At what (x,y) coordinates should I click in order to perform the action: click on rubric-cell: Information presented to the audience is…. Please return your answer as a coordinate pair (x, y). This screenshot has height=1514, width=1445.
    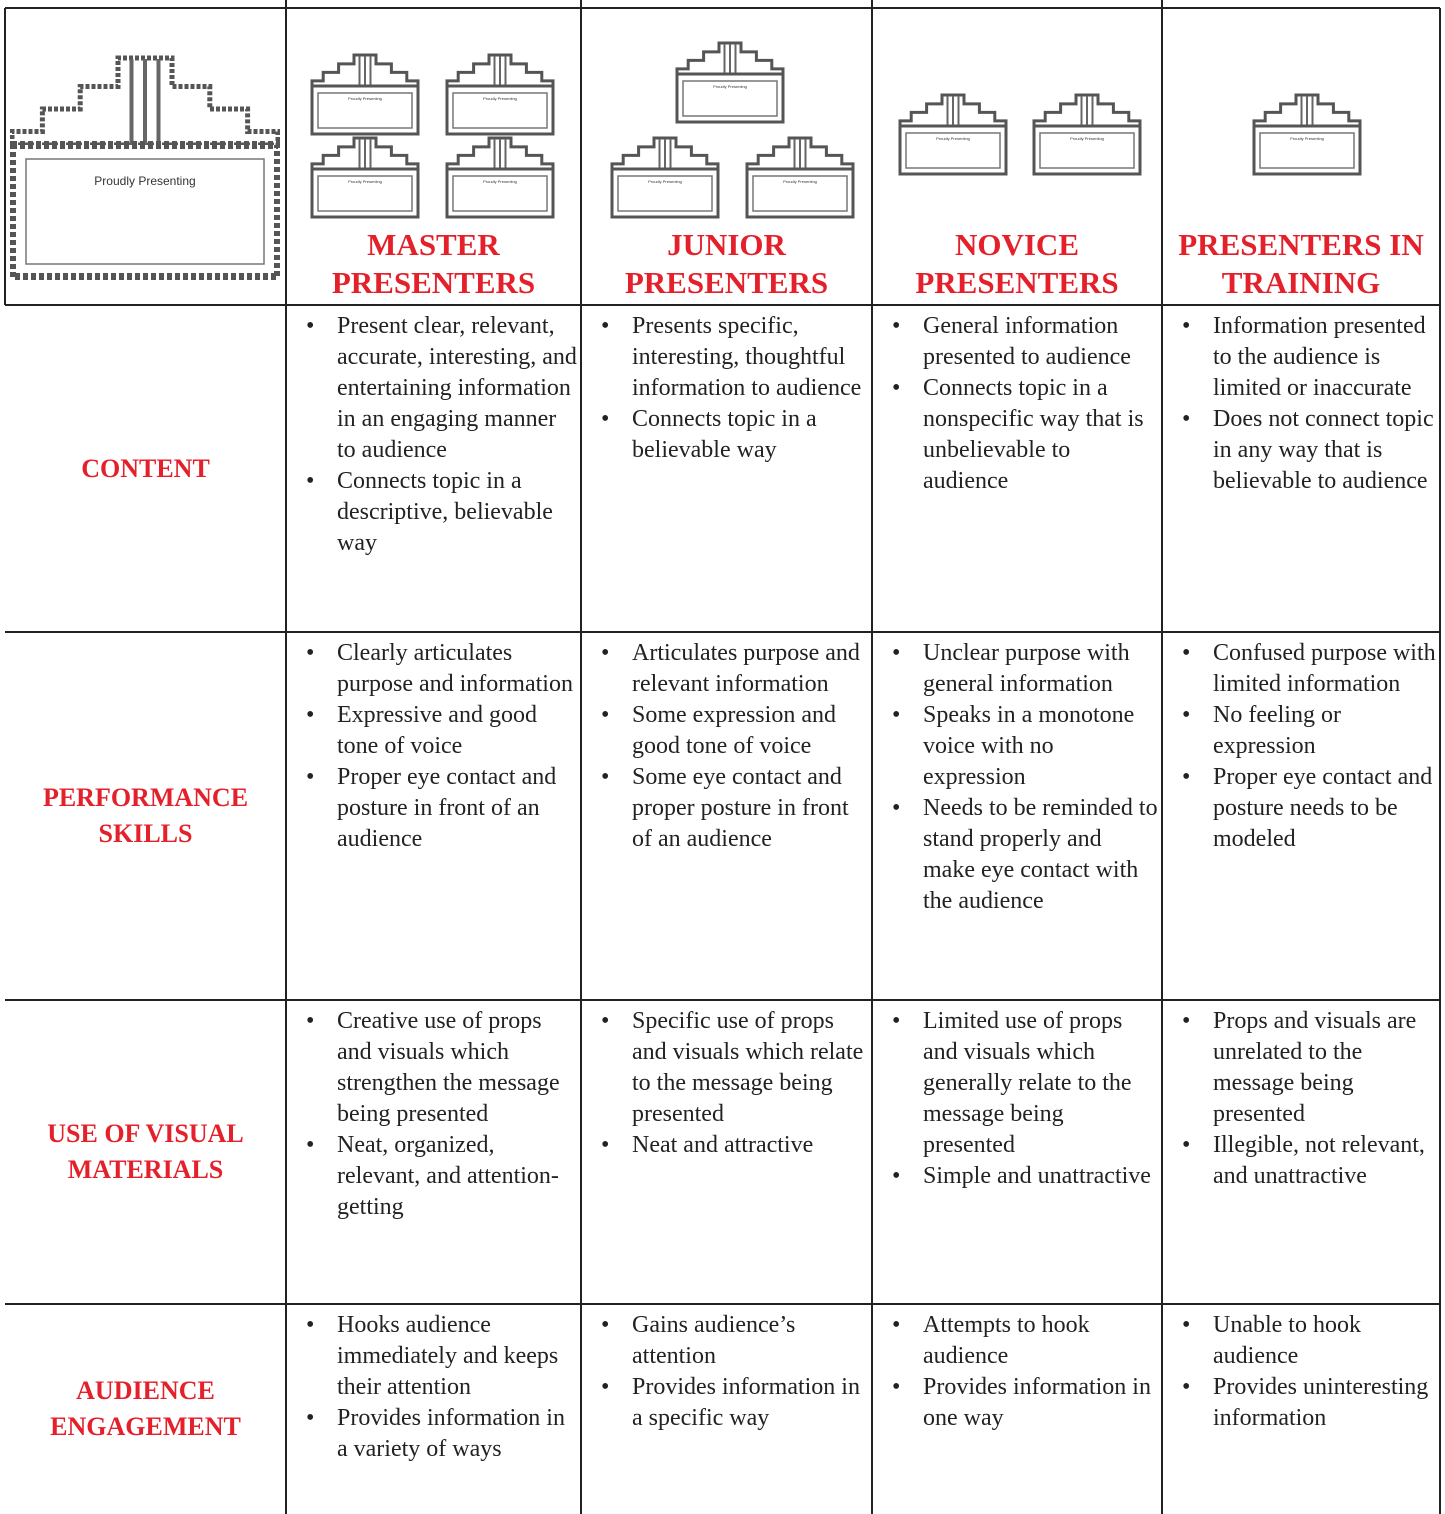
    Looking at the image, I should click on (1302, 404).